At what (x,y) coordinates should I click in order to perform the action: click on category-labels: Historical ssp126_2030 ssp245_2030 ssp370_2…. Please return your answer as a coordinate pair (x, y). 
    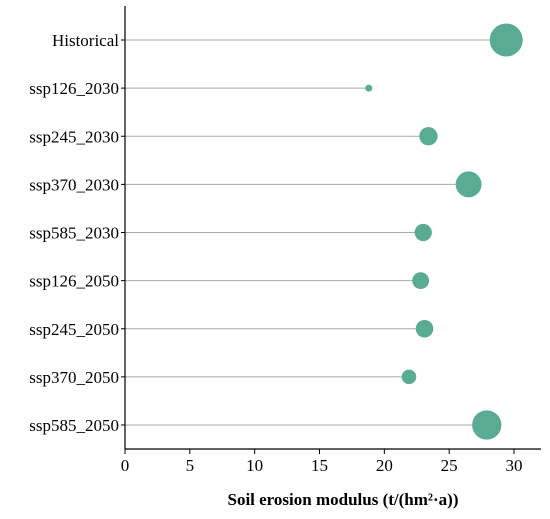
    Looking at the image, I should click on (77, 233).